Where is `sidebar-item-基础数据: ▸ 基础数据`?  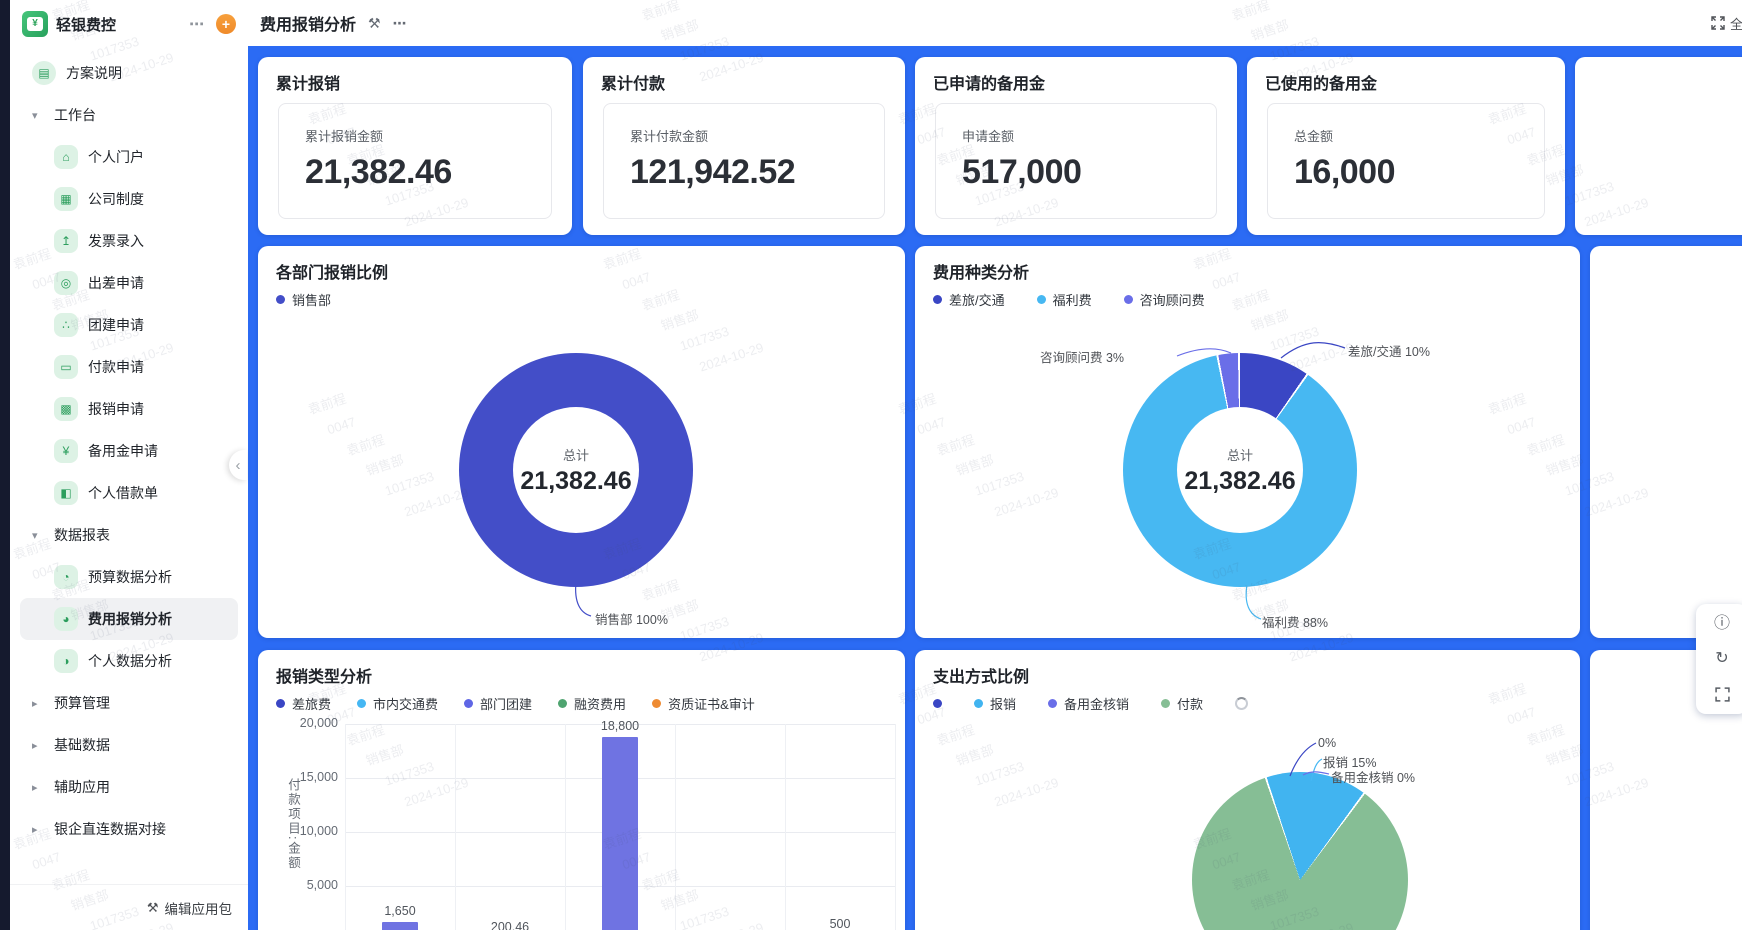
sidebar-item-基础数据: ▸ 基础数据 is located at coordinates (129, 745).